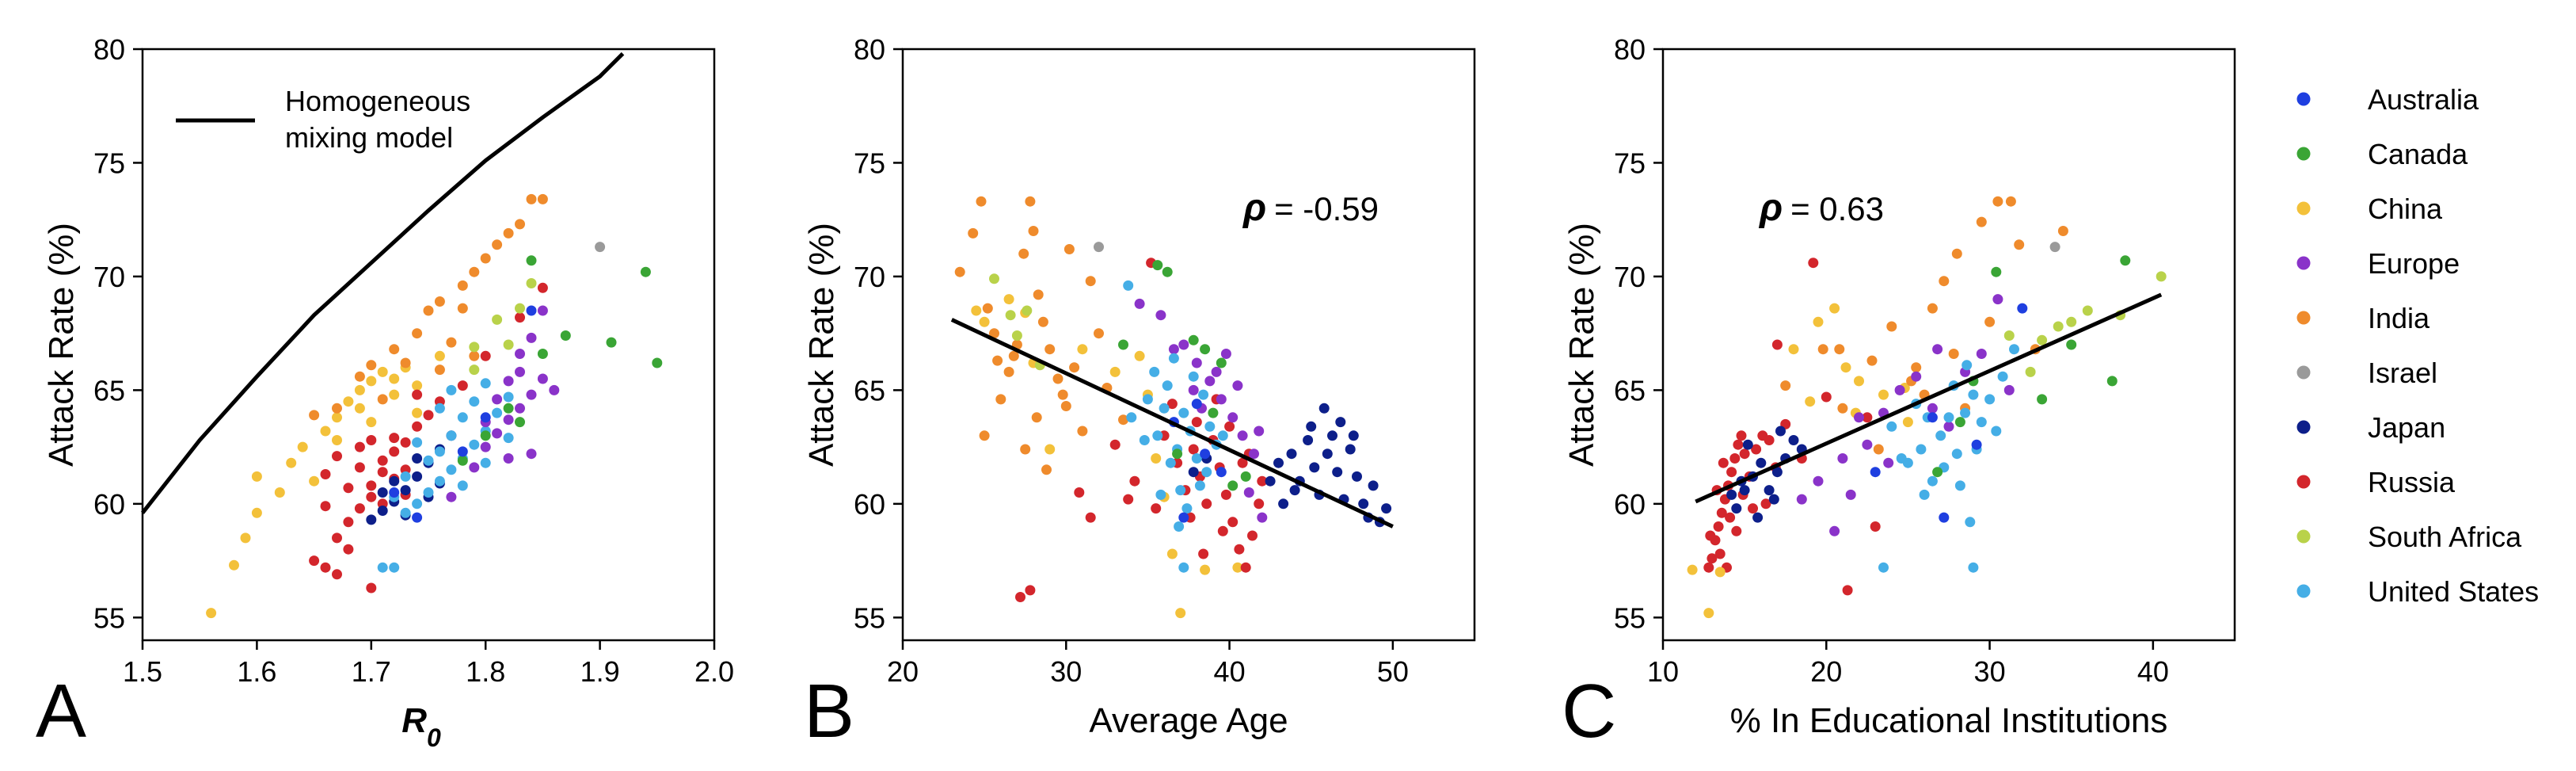  Describe the element at coordinates (1630, 390) in the screenshot. I see `y-tick-label: 65` at that location.